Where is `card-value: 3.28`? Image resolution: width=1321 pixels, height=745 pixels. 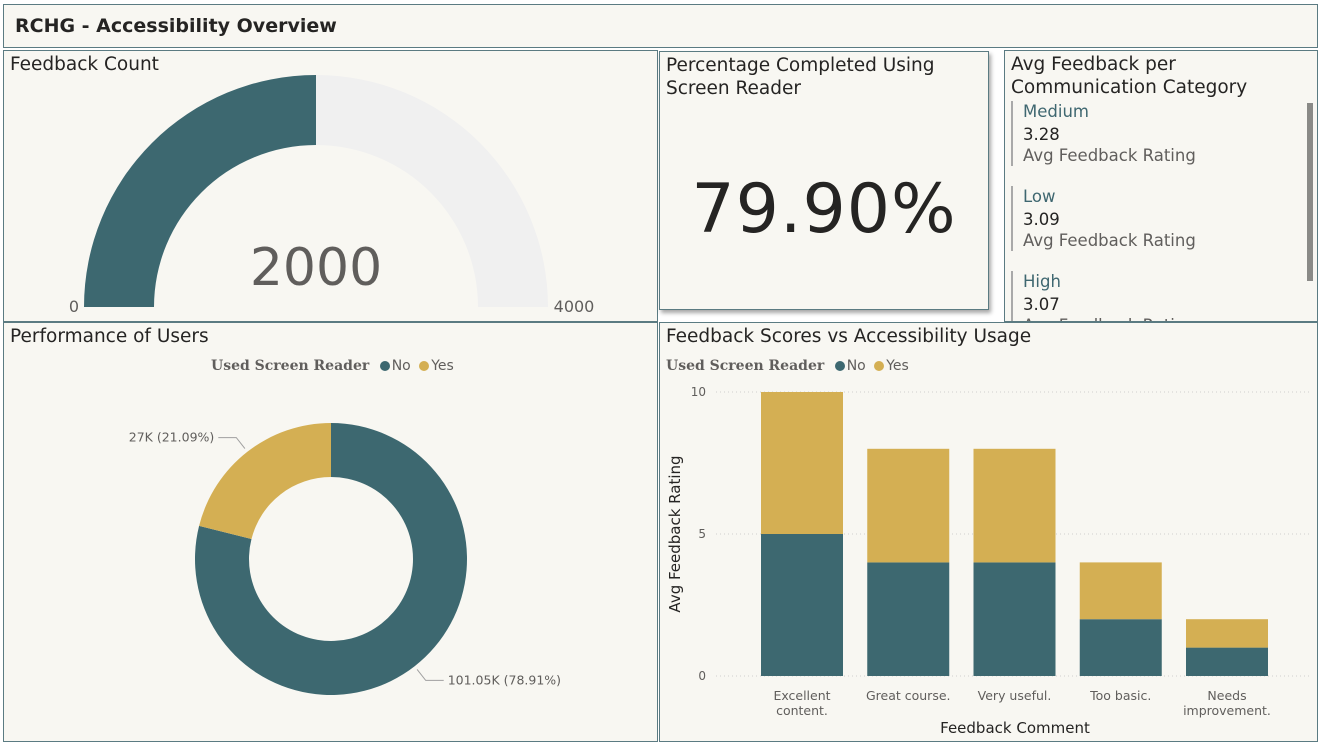 card-value: 3.28 is located at coordinates (1041, 134).